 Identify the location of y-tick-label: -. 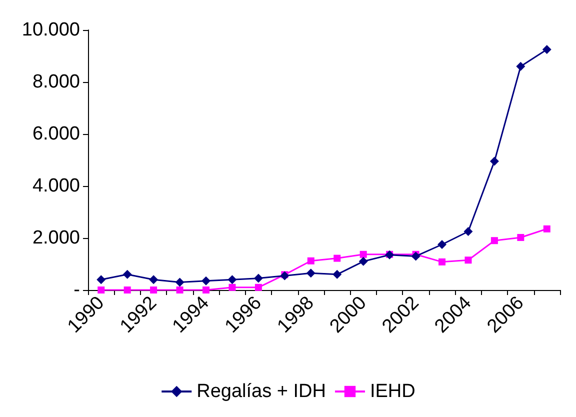
(77, 290).